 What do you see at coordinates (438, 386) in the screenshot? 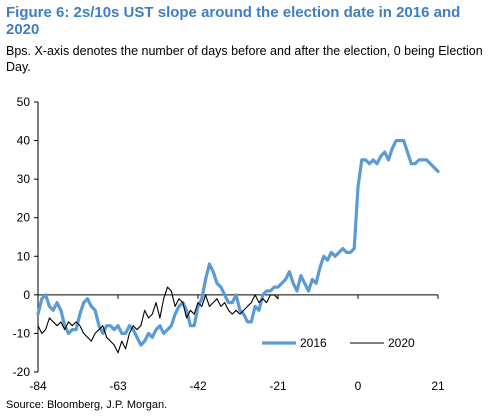
I see `x-tick-label: 21` at bounding box center [438, 386].